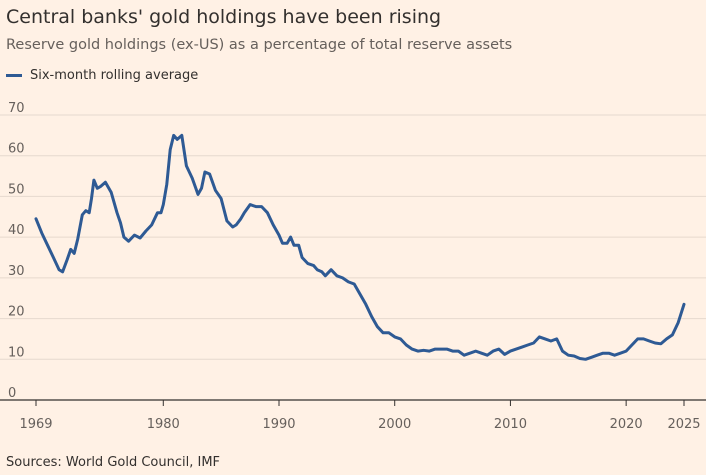  I want to click on y-tick-label: 20, so click(16, 312).